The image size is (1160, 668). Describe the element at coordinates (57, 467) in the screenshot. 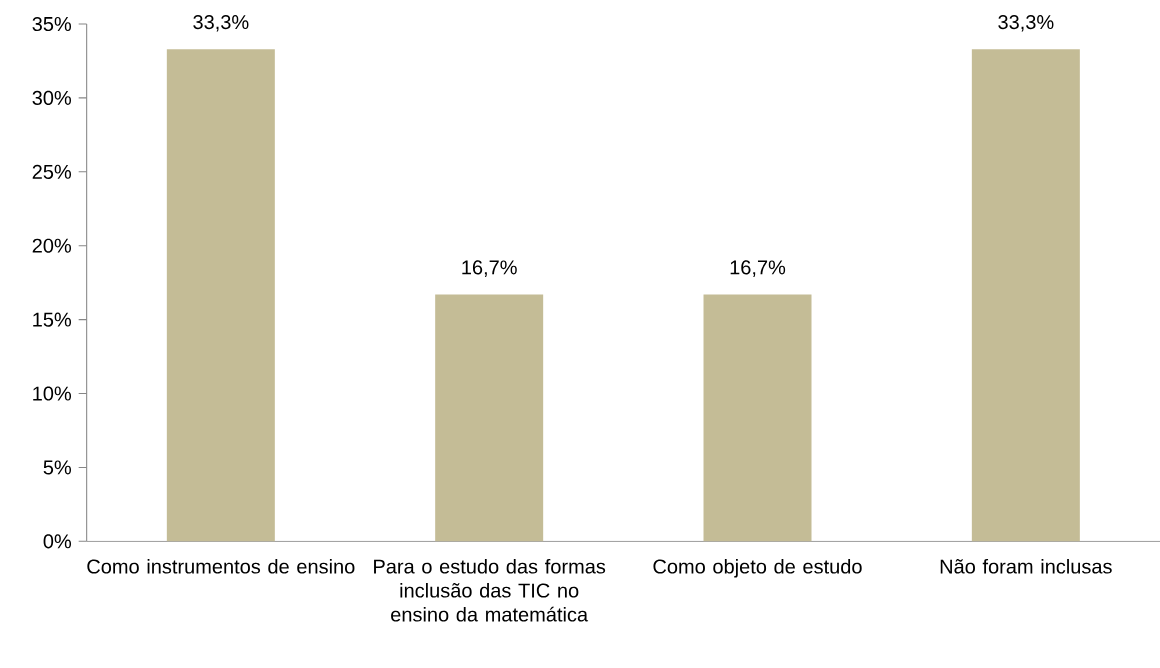

I see `y-tick-label: 5%` at that location.